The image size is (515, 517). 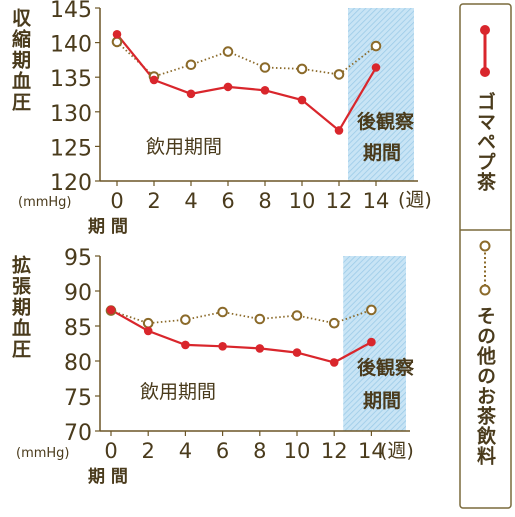 I want to click on legend-sesame-dot-bottom, so click(x=485, y=72).